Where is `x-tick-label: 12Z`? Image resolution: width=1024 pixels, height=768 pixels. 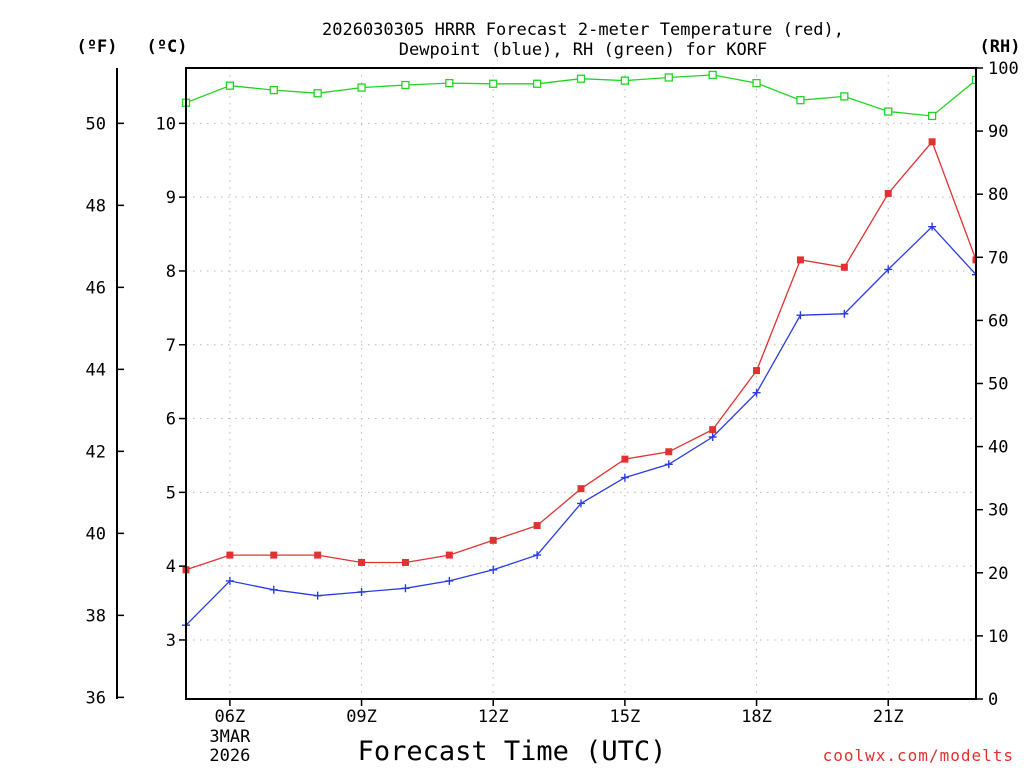
x-tick-label: 12Z is located at coordinates (493, 717).